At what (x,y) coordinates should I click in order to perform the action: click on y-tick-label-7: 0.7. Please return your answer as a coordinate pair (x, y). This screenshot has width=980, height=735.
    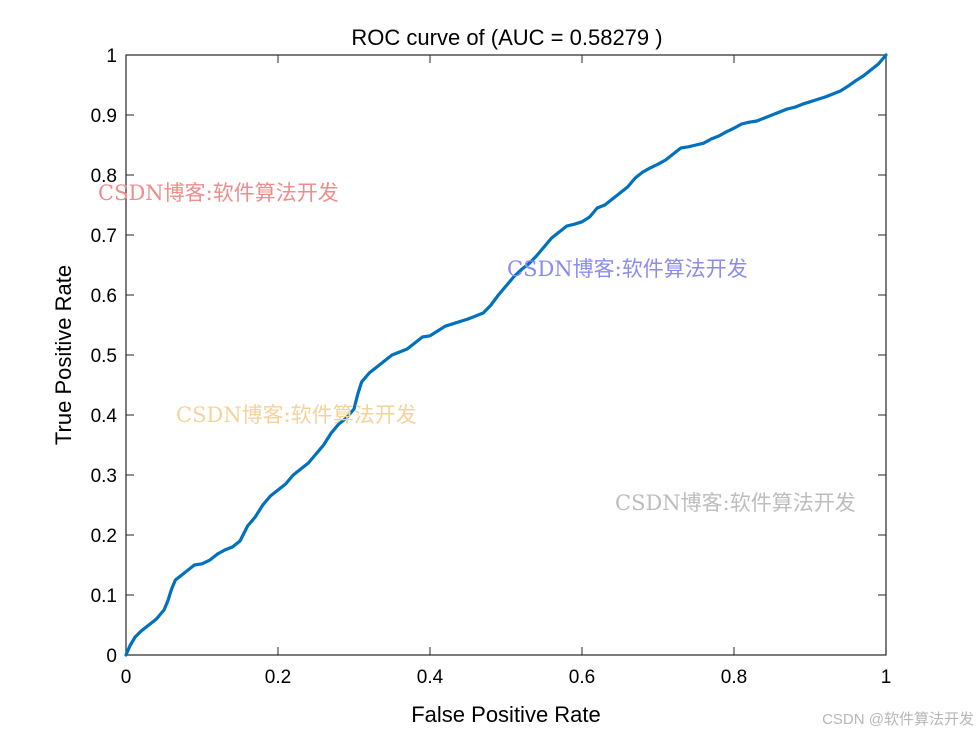
    Looking at the image, I should click on (104, 236).